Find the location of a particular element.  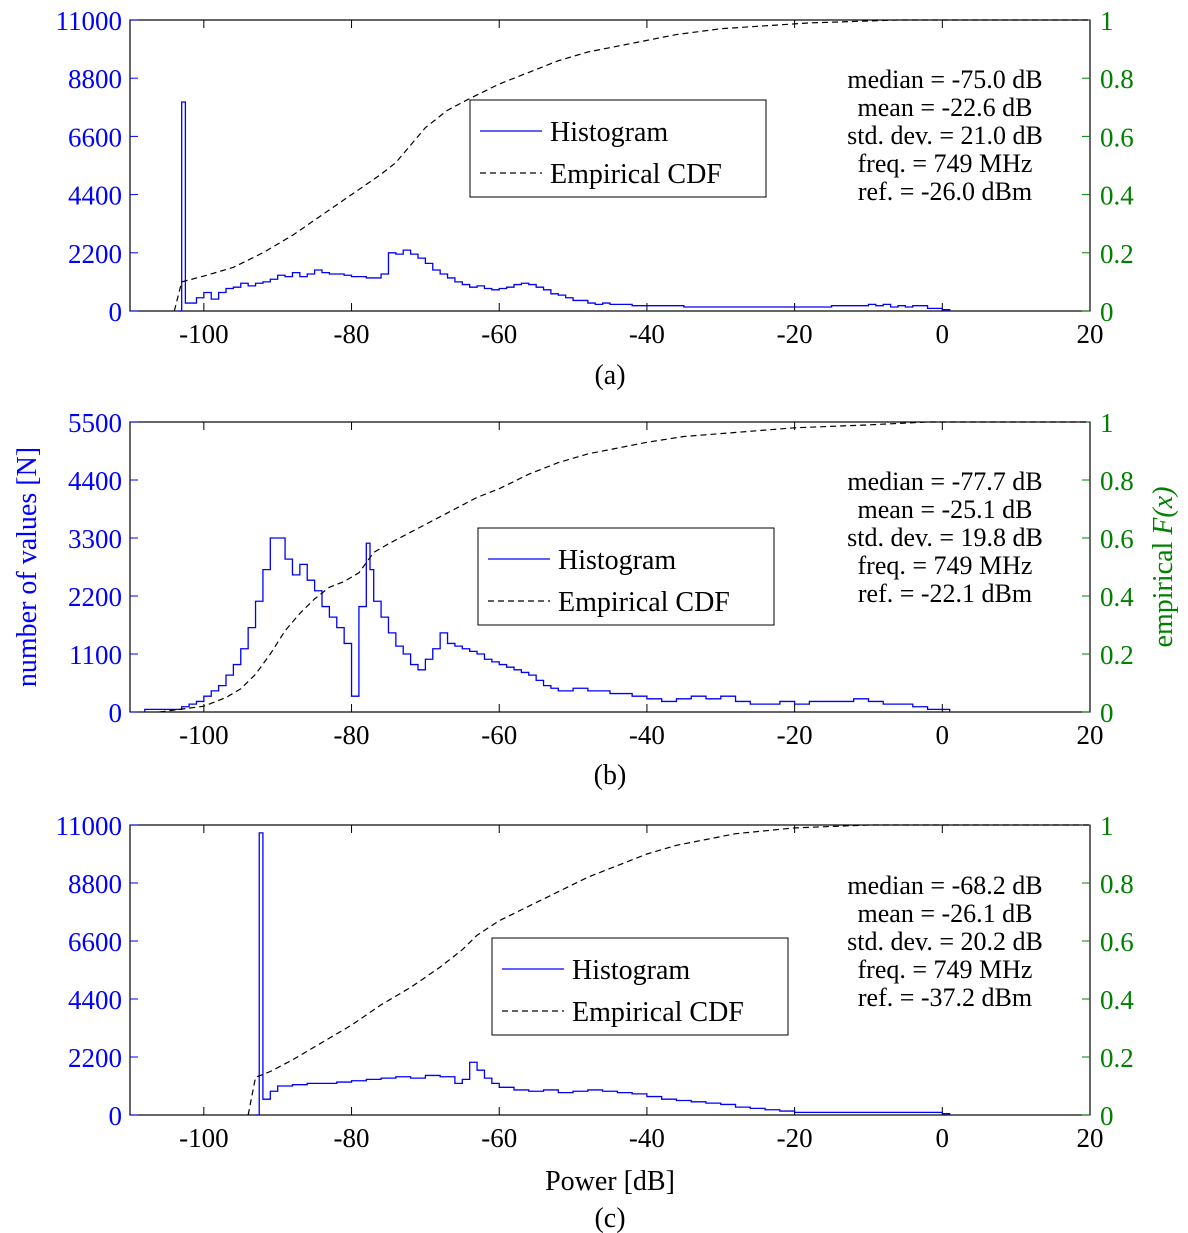

stat-line: std. dev. = 19.8 dB is located at coordinates (945, 537).